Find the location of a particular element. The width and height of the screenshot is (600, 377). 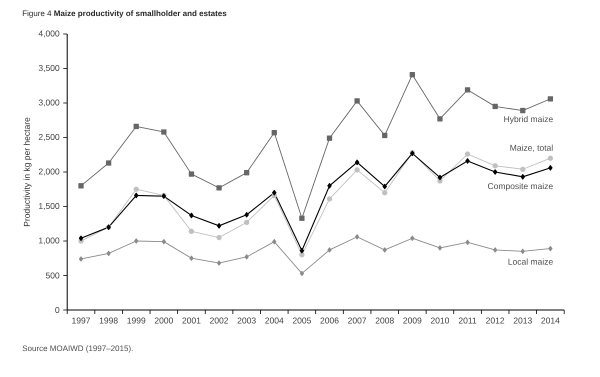

x-tick-label: 2006 is located at coordinates (329, 321).